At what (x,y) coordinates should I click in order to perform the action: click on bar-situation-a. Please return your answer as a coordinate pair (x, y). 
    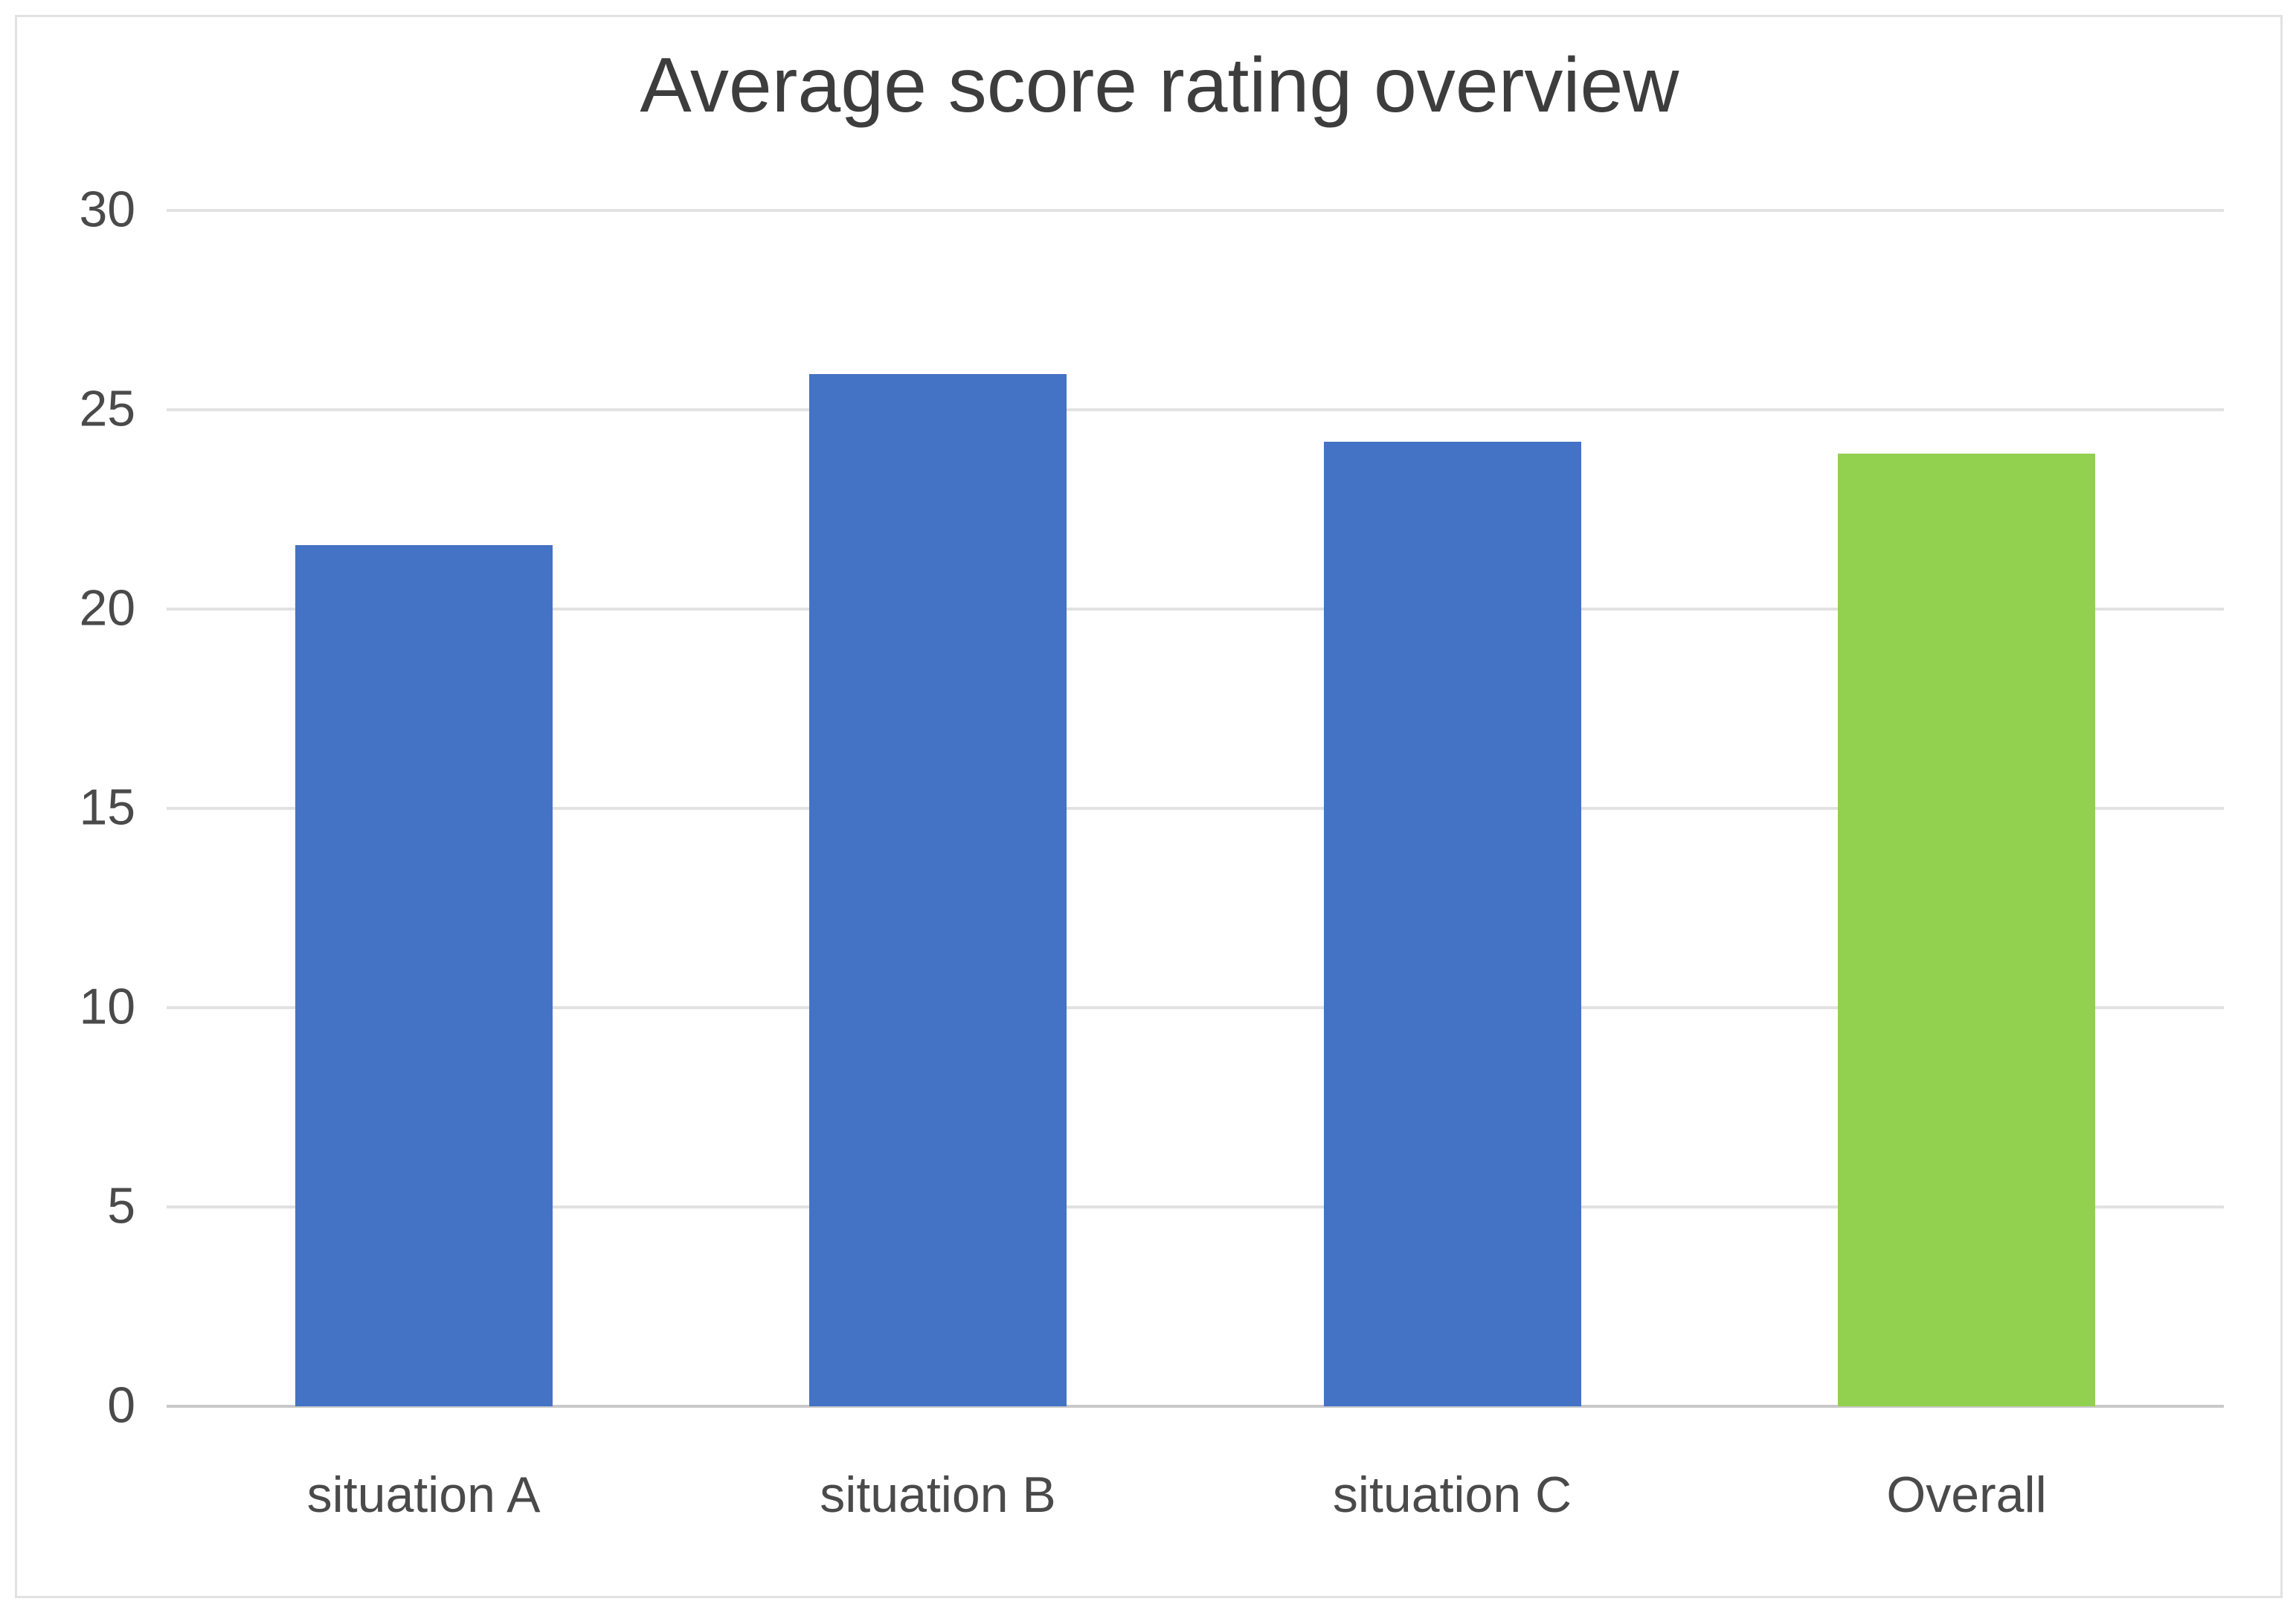
    Looking at the image, I should click on (424, 975).